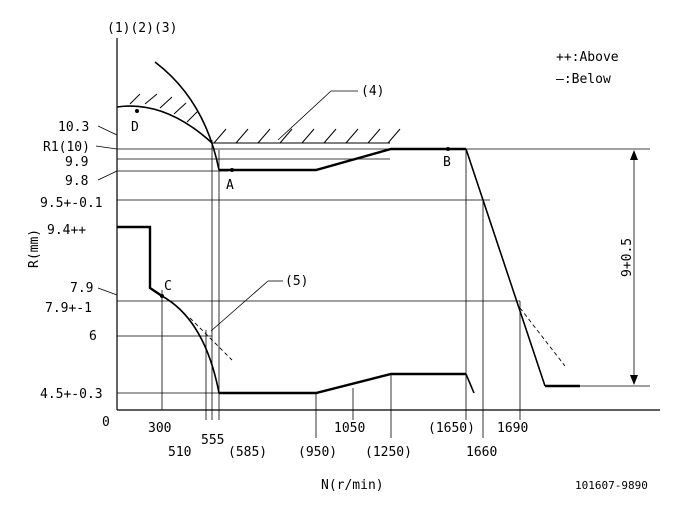 The image size is (685, 515). I want to click on x-tick-1650: (1650), so click(451, 428).